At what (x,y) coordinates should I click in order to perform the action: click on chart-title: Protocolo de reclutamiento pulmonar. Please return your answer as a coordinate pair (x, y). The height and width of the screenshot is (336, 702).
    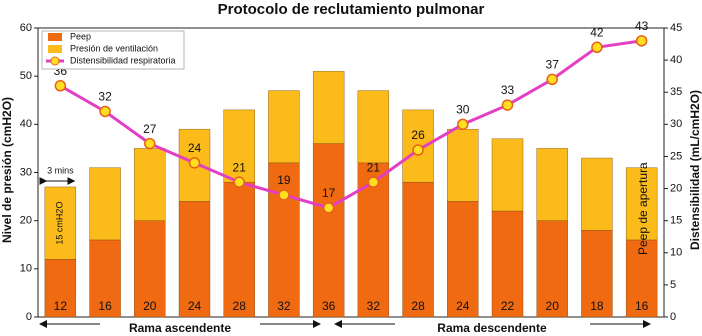
    Looking at the image, I should click on (351, 9).